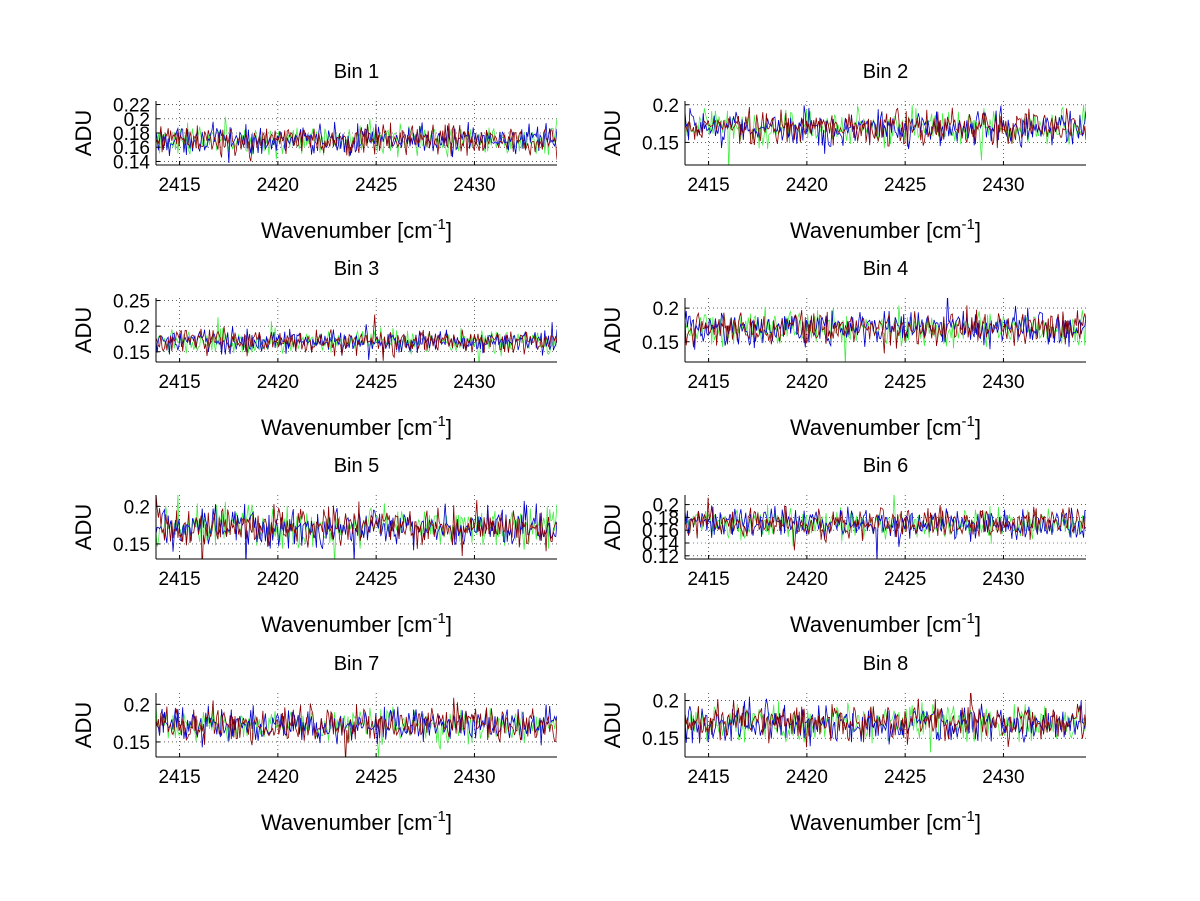  Describe the element at coordinates (660, 557) in the screenshot. I see `y-tick-label: 0.12` at that location.